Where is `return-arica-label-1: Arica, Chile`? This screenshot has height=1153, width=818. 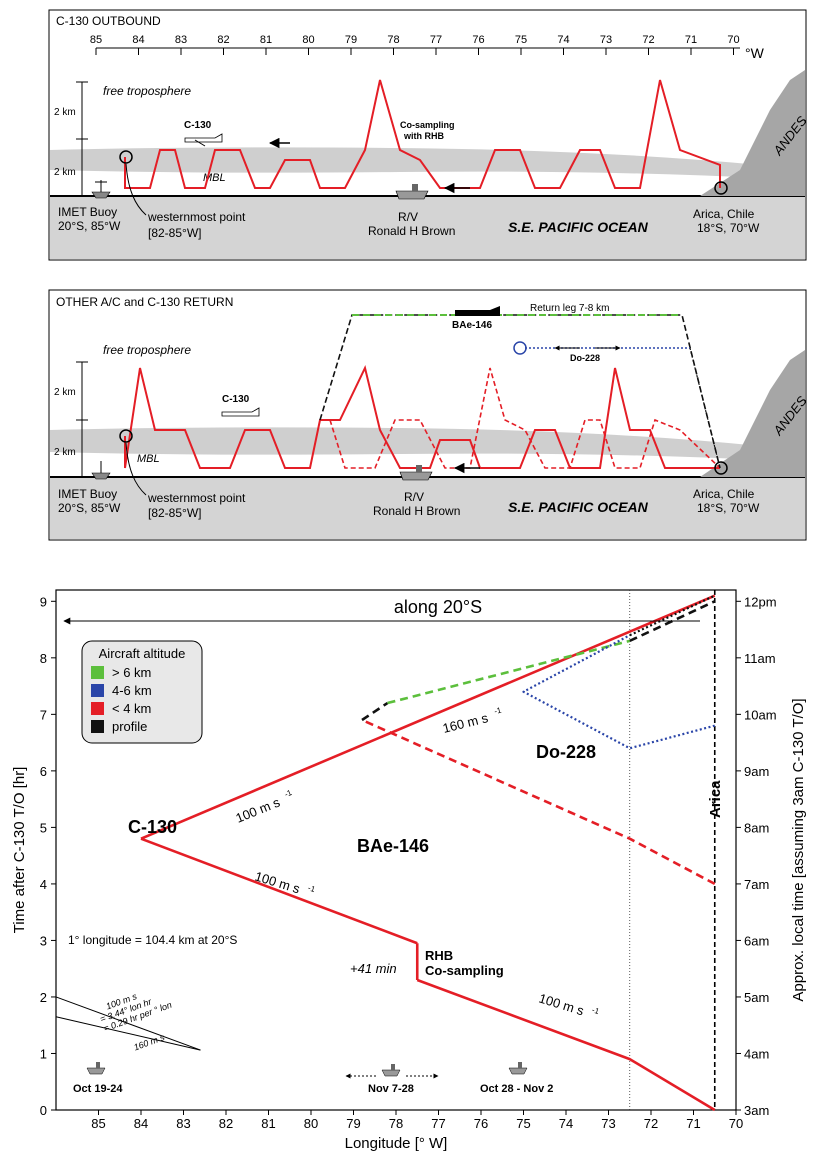
return-arica-label-1: Arica, Chile is located at coordinates (724, 494).